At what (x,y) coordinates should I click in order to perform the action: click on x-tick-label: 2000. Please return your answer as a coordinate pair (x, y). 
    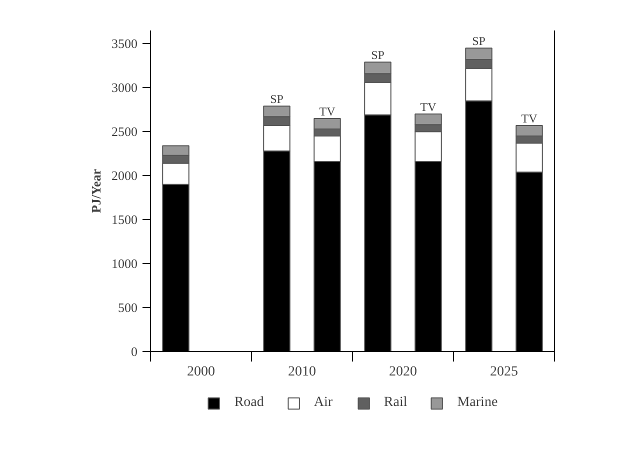
    Looking at the image, I should click on (201, 372).